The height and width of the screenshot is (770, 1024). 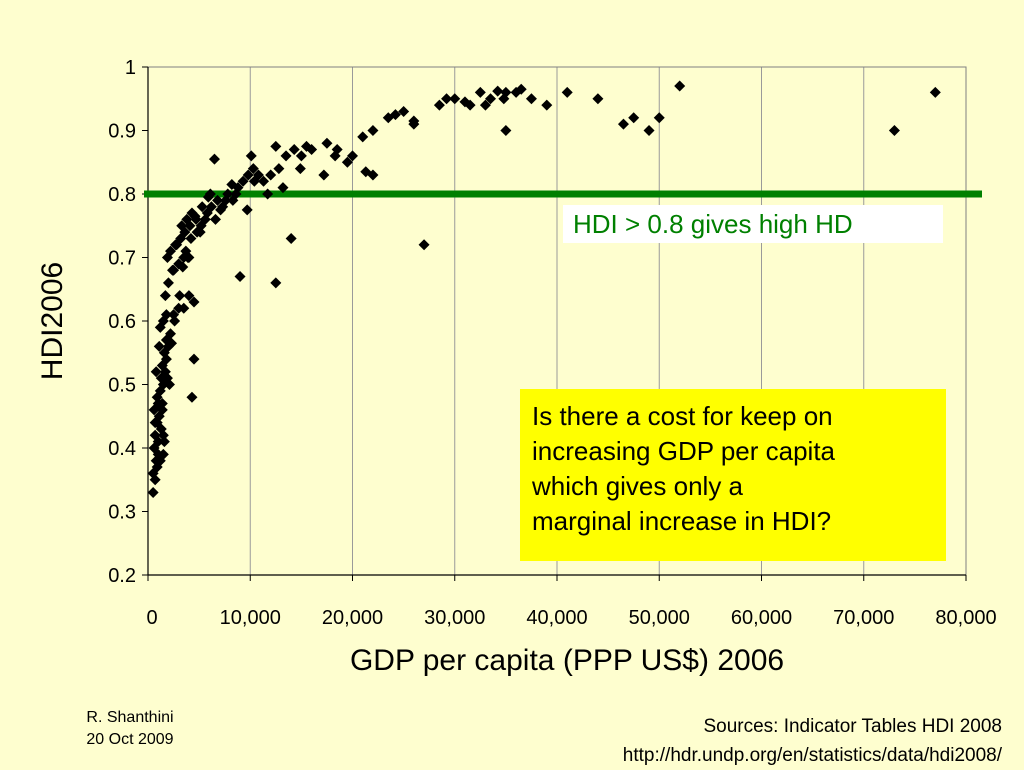 What do you see at coordinates (122, 322) in the screenshot?
I see `y-tick-label: 0.6` at bounding box center [122, 322].